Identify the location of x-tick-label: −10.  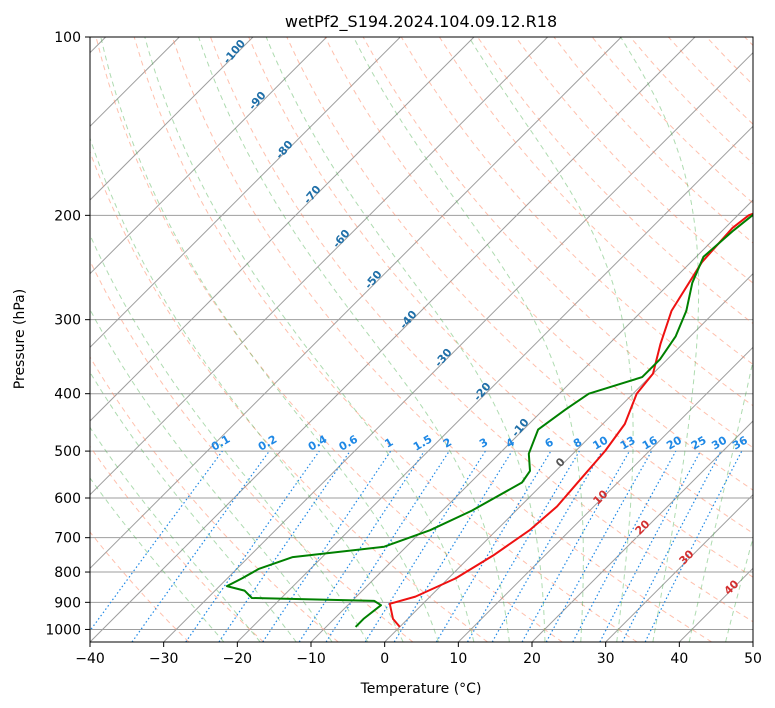
(311, 659).